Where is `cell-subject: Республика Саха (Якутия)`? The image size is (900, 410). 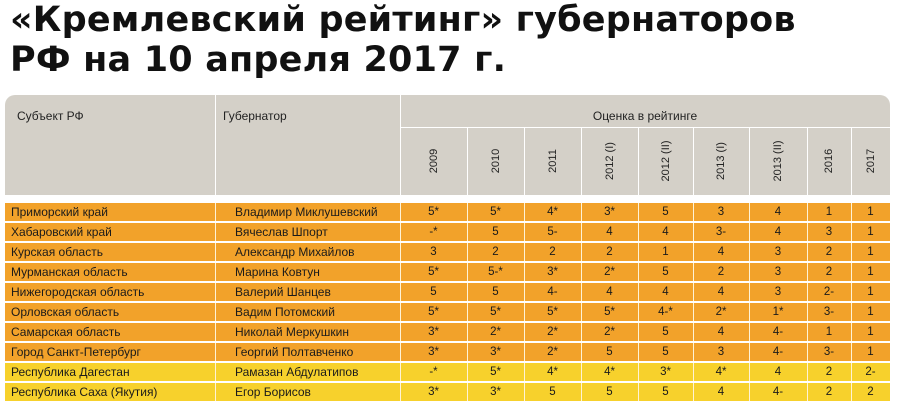 cell-subject: Республика Саха (Якутия) is located at coordinates (84, 392).